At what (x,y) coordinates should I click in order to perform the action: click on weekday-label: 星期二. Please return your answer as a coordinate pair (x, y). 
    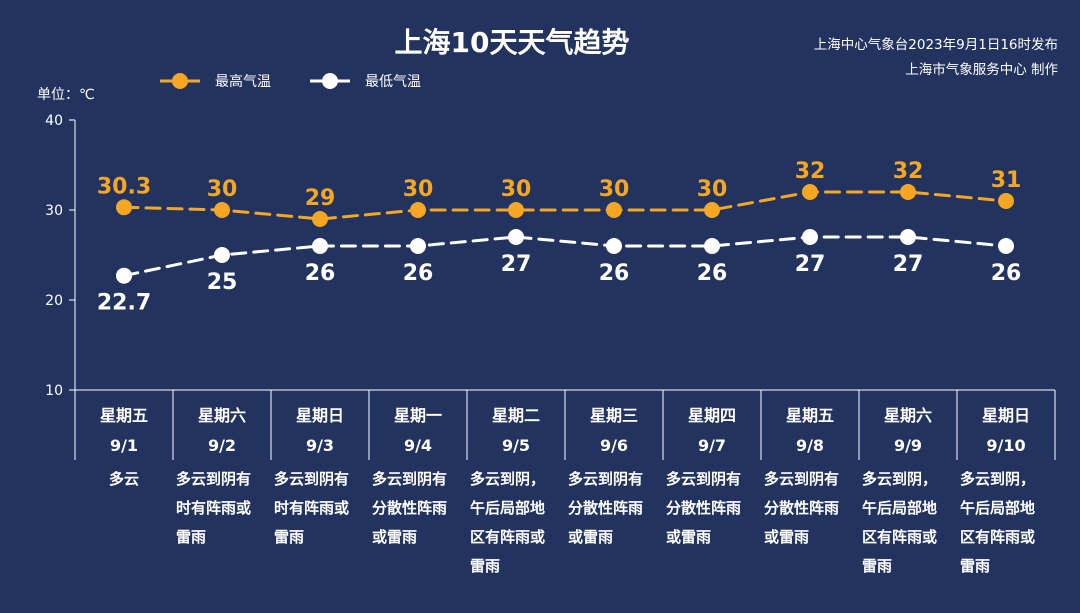
    Looking at the image, I should click on (516, 415).